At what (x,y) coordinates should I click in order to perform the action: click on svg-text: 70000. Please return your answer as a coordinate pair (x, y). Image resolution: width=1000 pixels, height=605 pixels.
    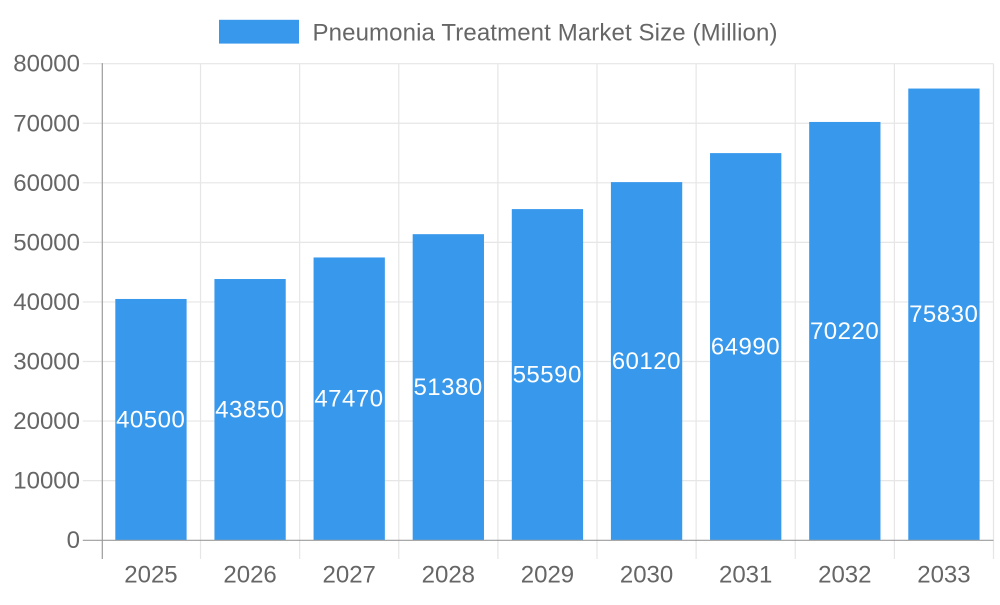
    Looking at the image, I should click on (46, 123).